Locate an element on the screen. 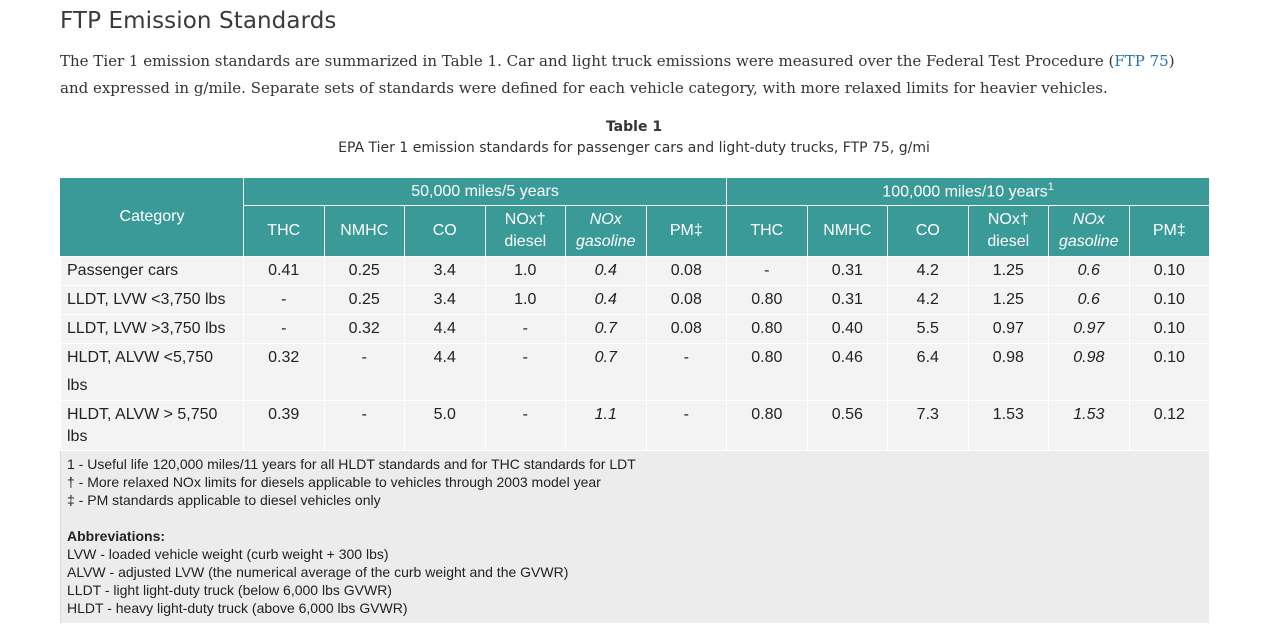 Image resolution: width=1261 pixels, height=624 pixels. ftp75-link: FTP 75 is located at coordinates (1141, 61).